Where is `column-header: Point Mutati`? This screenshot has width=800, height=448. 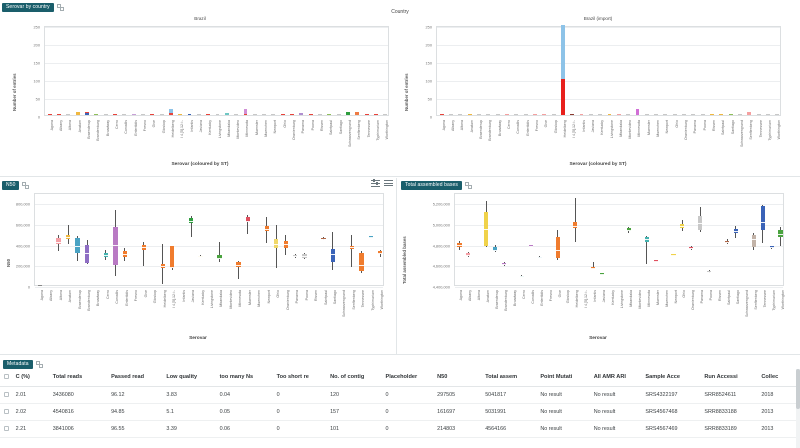
column-header: Point Mutati is located at coordinates (565, 378).